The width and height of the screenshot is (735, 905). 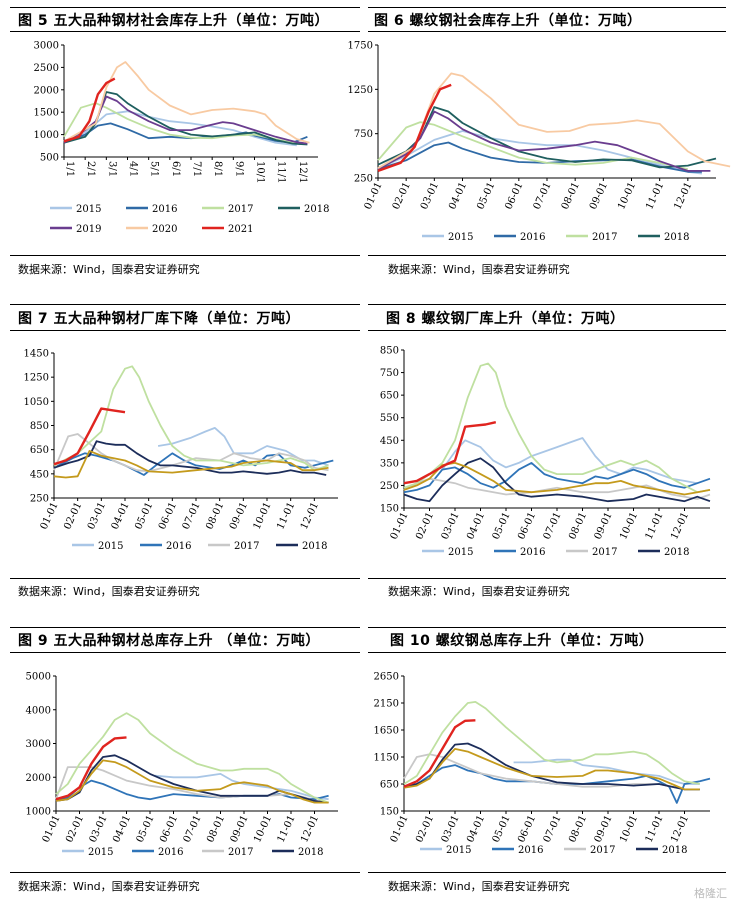 I want to click on legend-label-2020: 2020, so click(x=164, y=229).